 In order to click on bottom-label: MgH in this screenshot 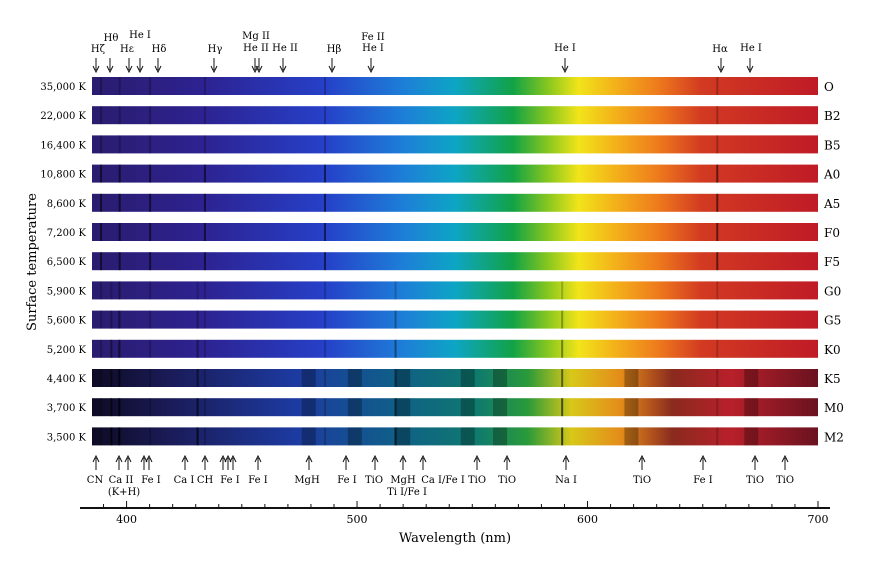, I will do `click(307, 480)`.